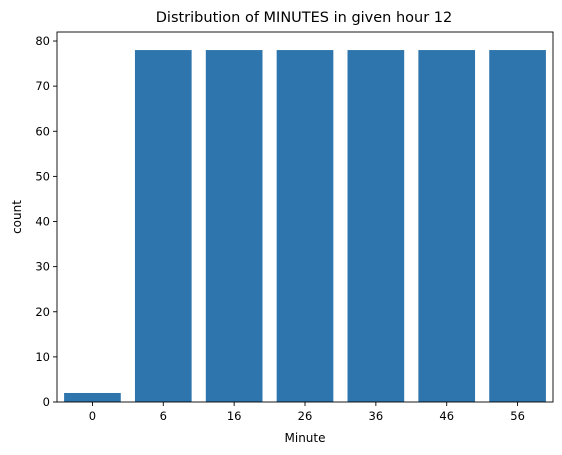 The width and height of the screenshot is (562, 455). Describe the element at coordinates (446, 416) in the screenshot. I see `x-tick-label: 46` at that location.